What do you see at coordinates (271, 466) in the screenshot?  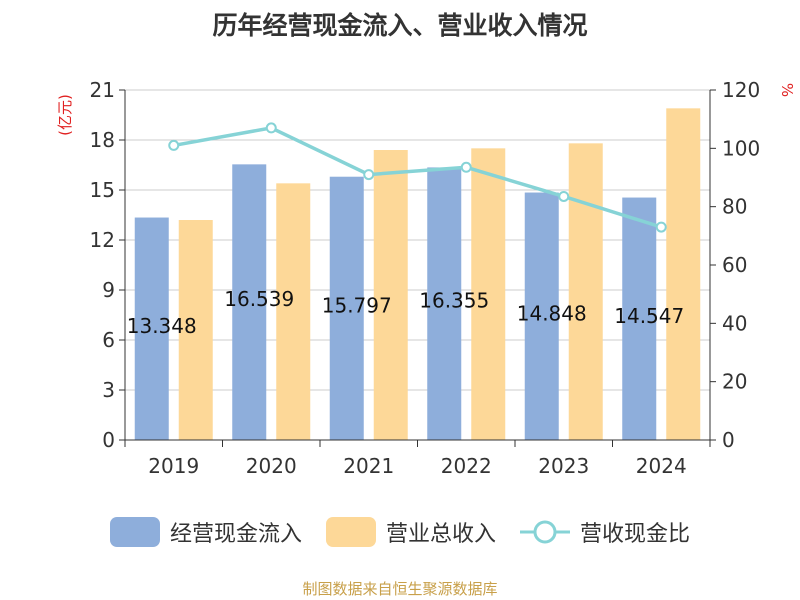 I see `x-tick-label: 2020` at bounding box center [271, 466].